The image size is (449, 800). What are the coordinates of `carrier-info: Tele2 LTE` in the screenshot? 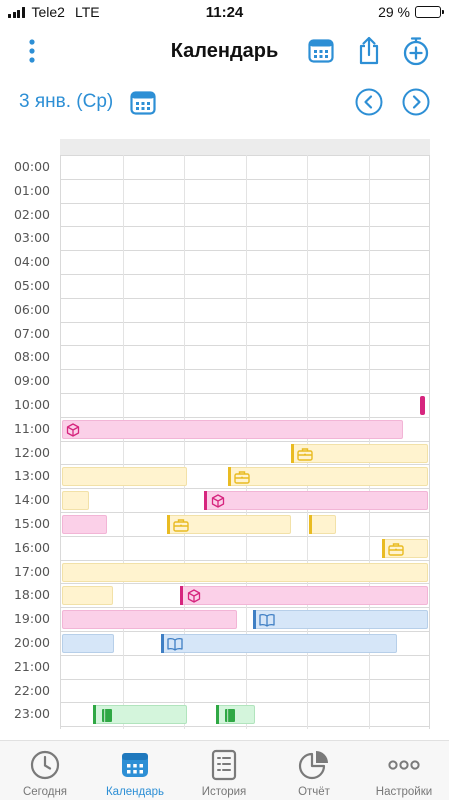 It's located at (54, 12).